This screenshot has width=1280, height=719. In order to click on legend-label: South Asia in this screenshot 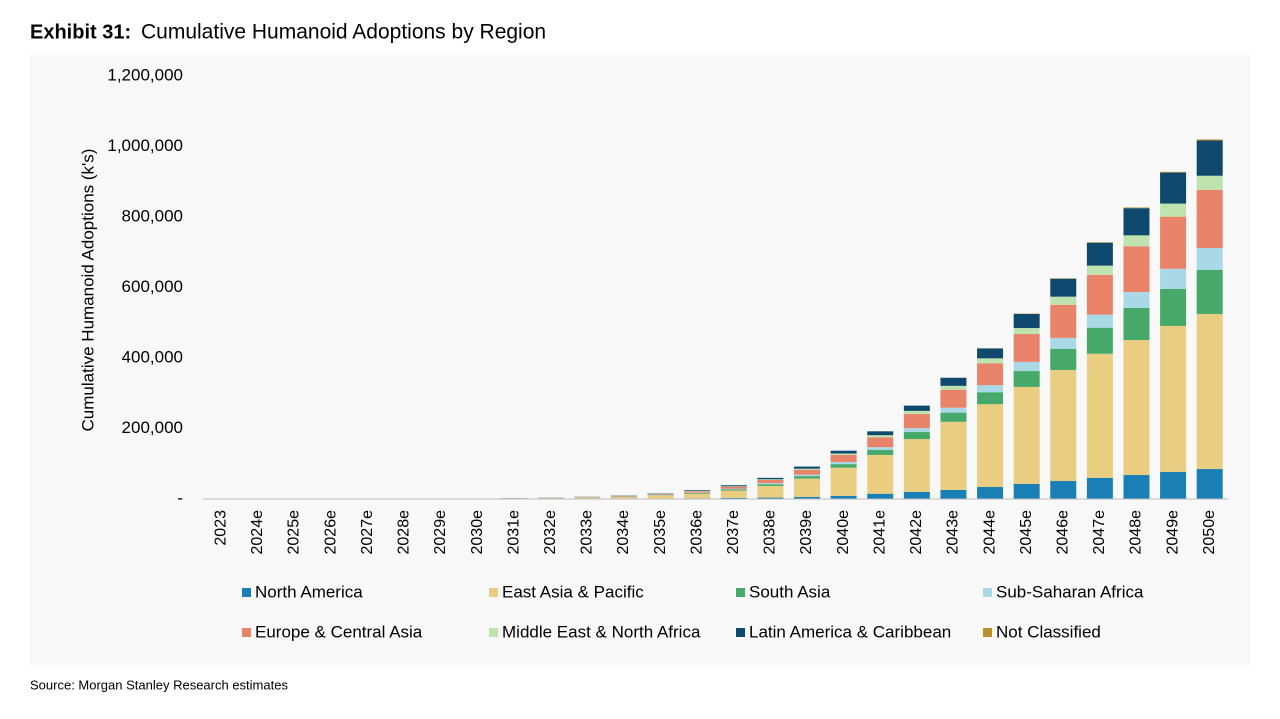, I will do `click(790, 591)`.